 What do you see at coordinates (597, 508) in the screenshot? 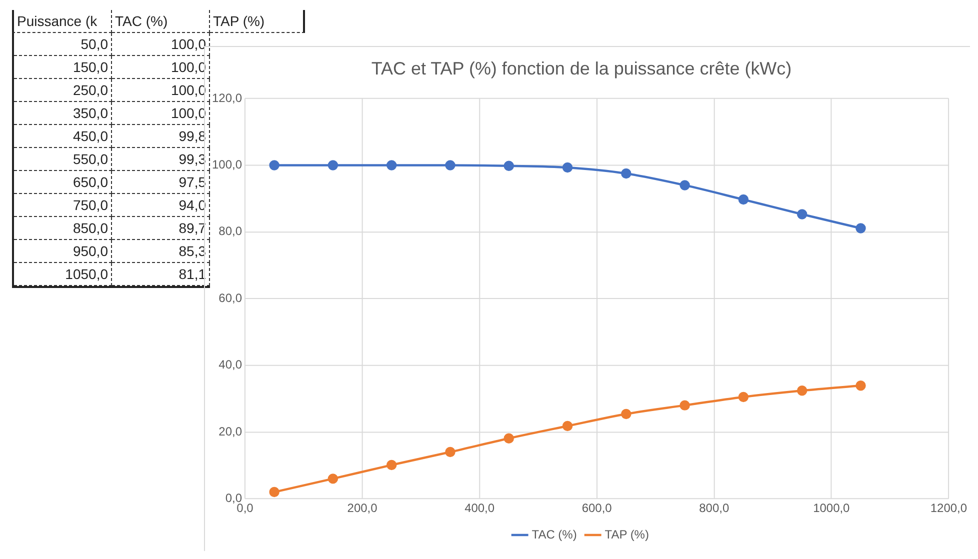
I see `x-tick-label: 600,0` at bounding box center [597, 508].